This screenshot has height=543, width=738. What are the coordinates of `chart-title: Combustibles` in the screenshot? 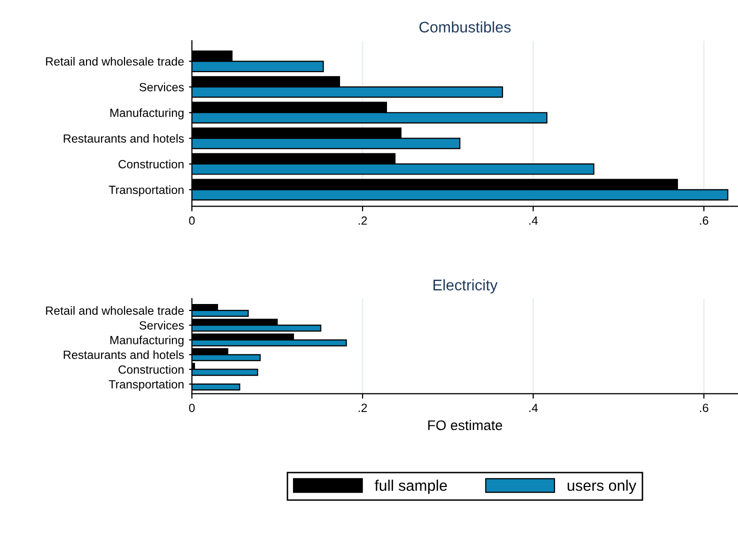 It's located at (465, 27).